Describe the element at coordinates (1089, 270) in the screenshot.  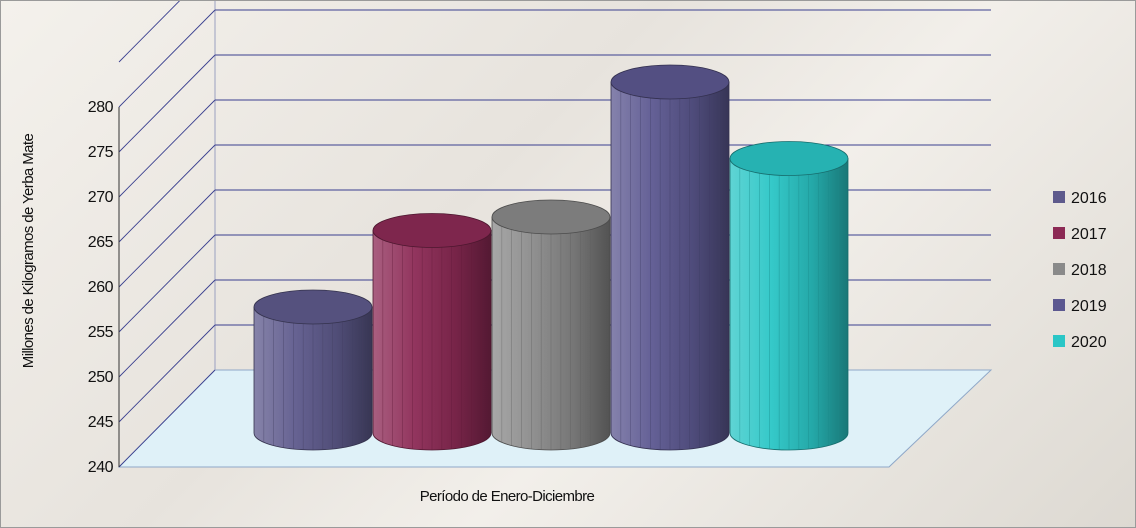
I see `legend-label: 2018` at that location.